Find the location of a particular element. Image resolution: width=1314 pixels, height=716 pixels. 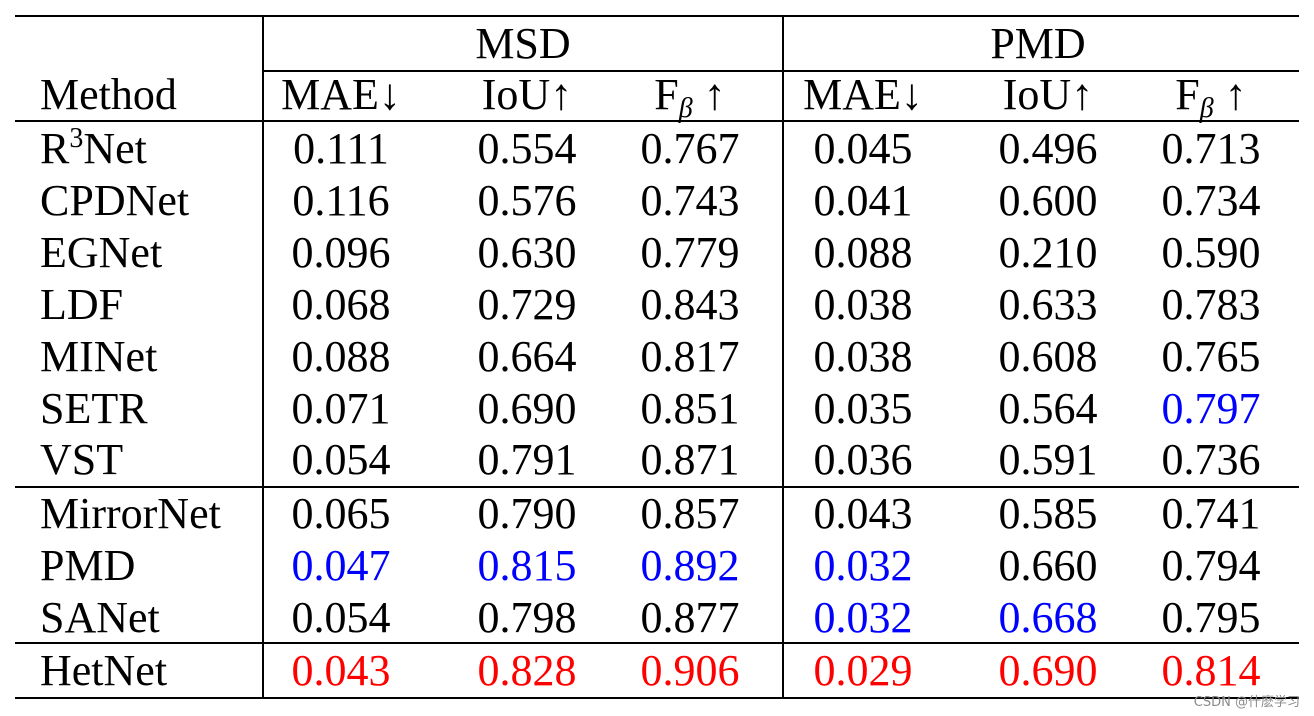

value-cell: 0.779 is located at coordinates (690, 252).